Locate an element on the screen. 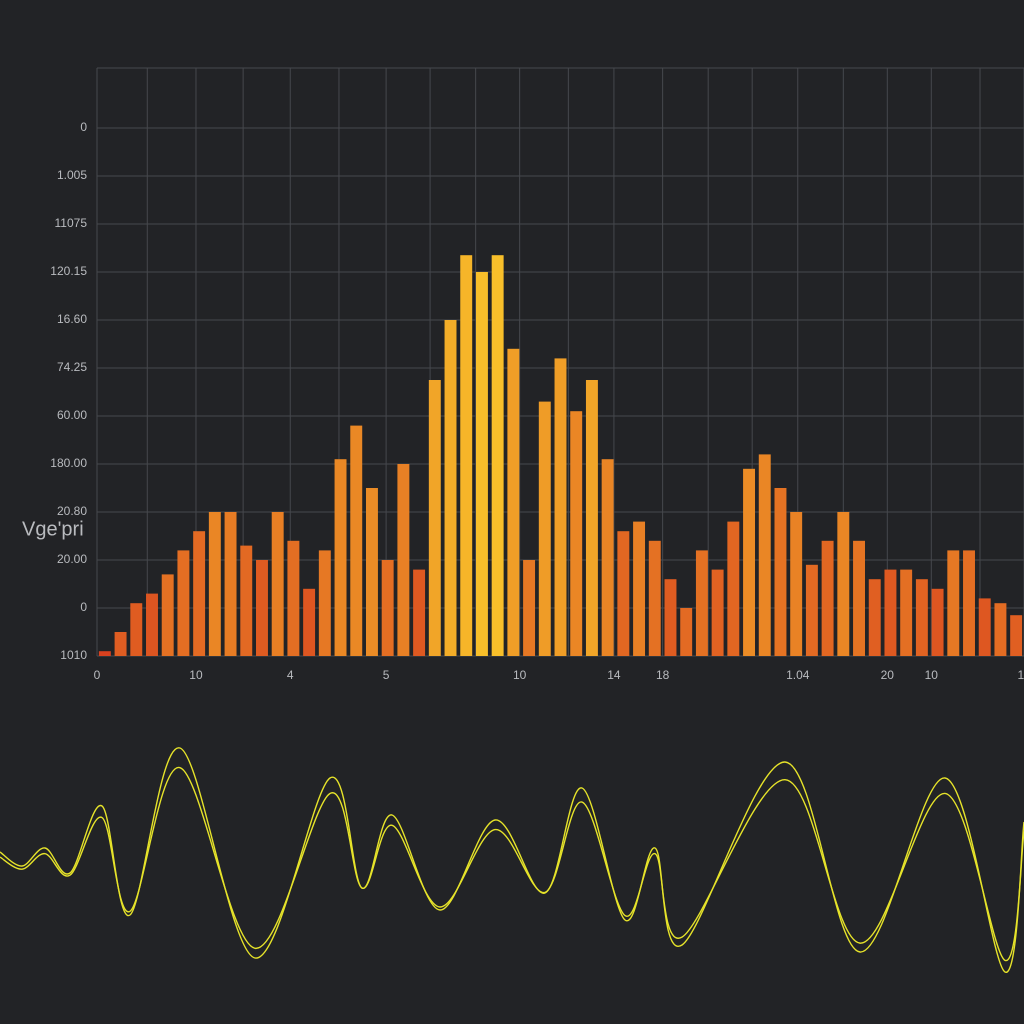  x-tick-label: 20 is located at coordinates (888, 675).